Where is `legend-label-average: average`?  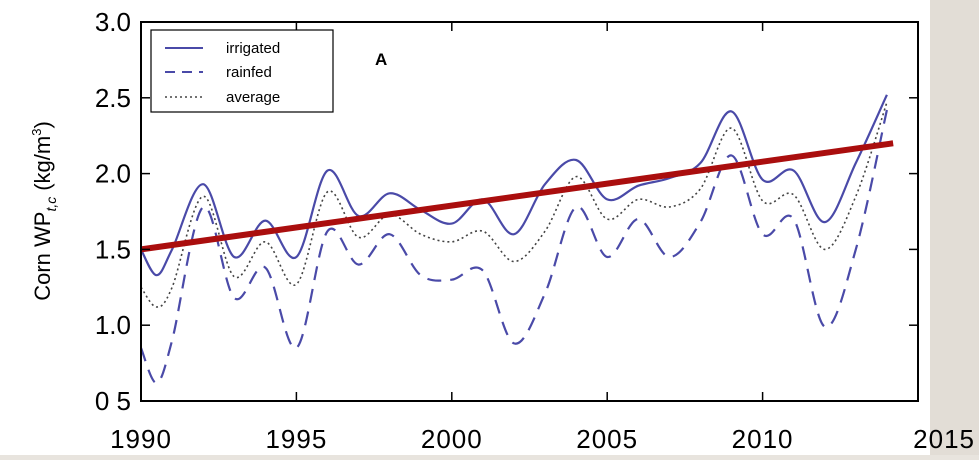
legend-label-average: average is located at coordinates (253, 97).